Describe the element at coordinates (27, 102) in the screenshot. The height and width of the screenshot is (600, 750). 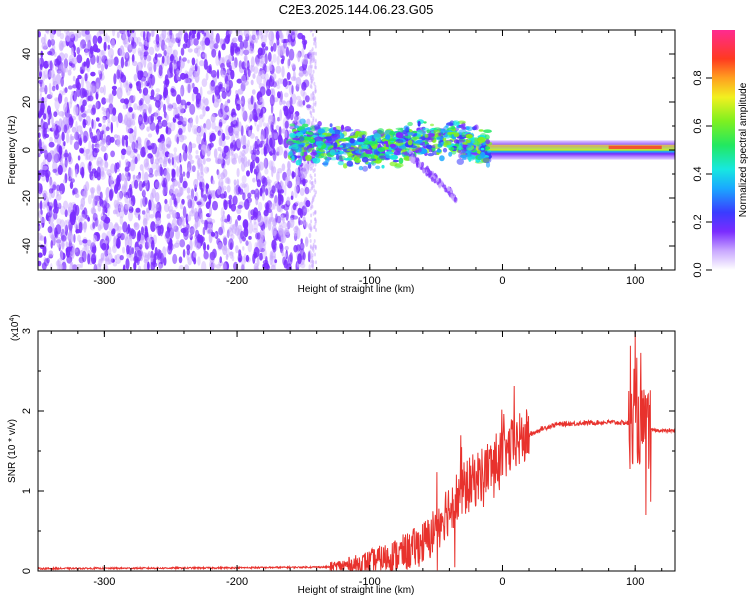
I see `y-tick-label: 20` at that location.